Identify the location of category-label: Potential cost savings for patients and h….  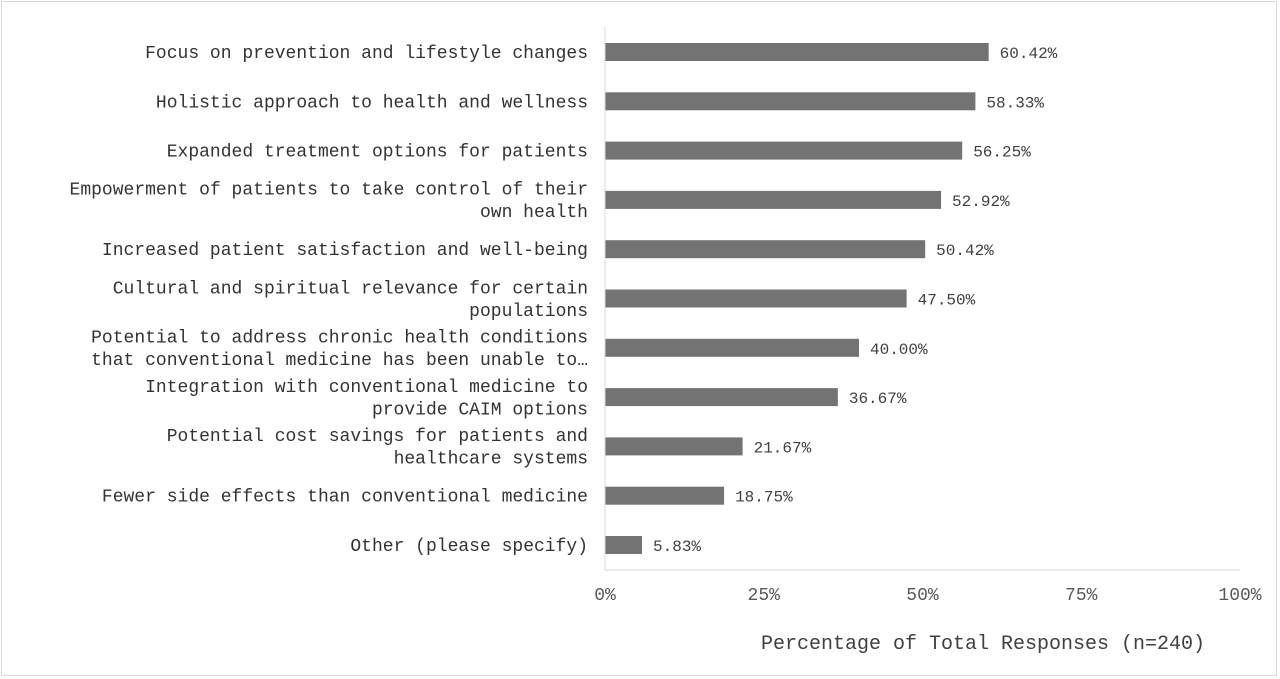
(377, 448).